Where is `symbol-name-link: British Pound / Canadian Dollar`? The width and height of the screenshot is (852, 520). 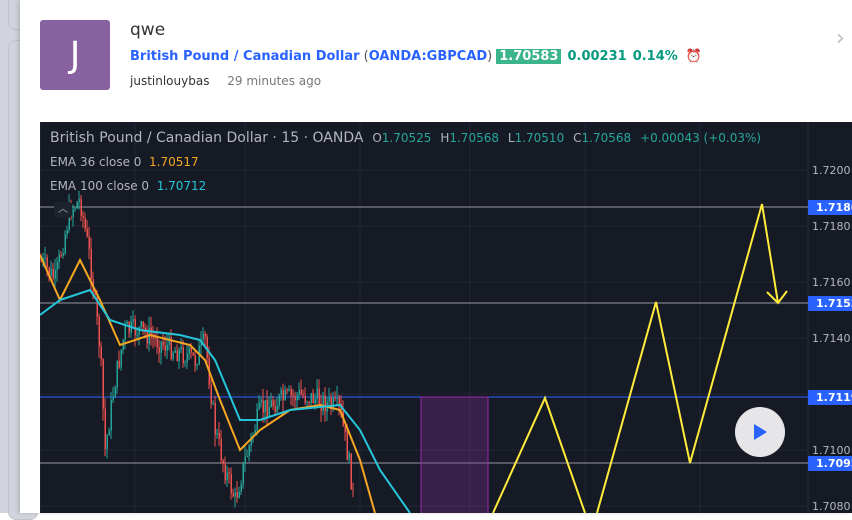
symbol-name-link: British Pound / Canadian Dollar is located at coordinates (245, 56).